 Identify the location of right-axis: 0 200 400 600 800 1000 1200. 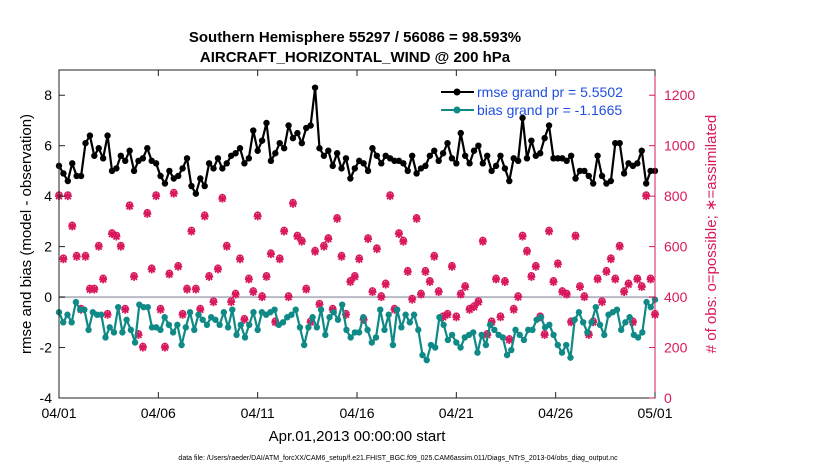
(672, 238).